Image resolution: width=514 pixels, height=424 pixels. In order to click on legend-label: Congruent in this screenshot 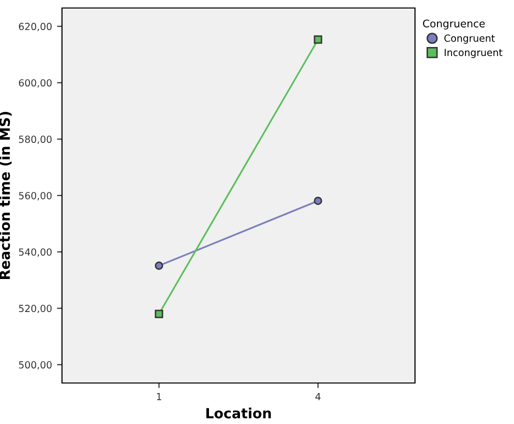, I will do `click(469, 39)`.